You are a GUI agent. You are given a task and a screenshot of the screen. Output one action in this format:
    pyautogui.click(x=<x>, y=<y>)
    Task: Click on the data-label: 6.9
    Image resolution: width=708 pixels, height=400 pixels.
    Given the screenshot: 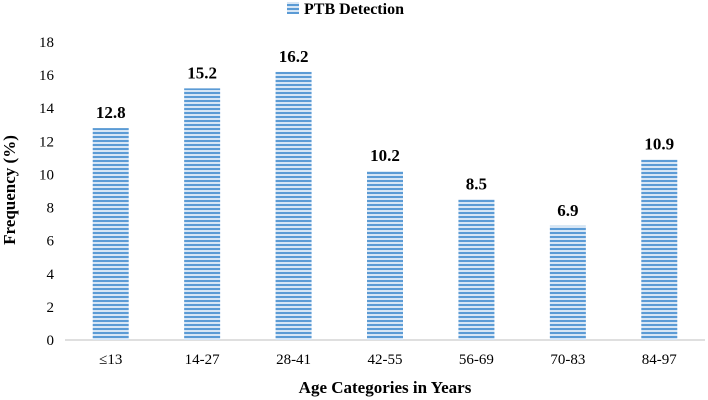 What is the action you would take?
    pyautogui.click(x=567, y=210)
    